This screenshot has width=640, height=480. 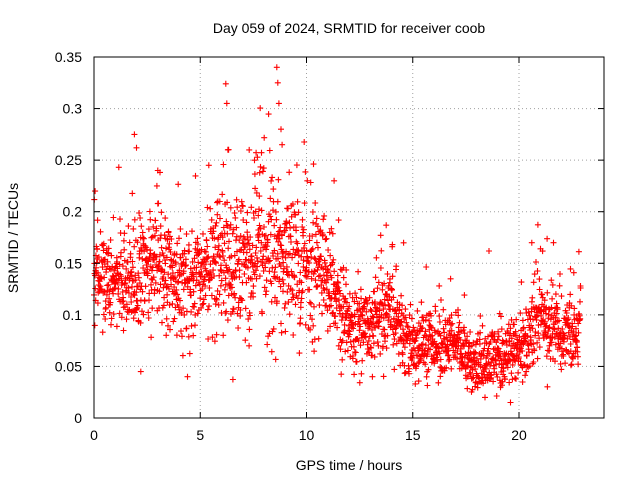 I want to click on y-axis-label: SRMTID / TECUs, so click(x=13, y=238).